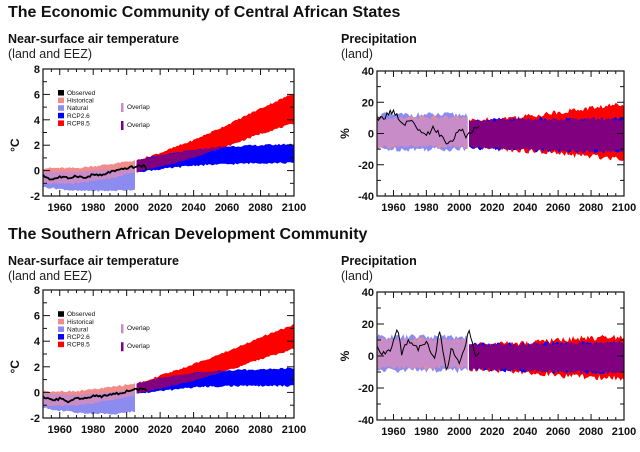  I want to click on historical-natural-overlap, so click(422, 132).